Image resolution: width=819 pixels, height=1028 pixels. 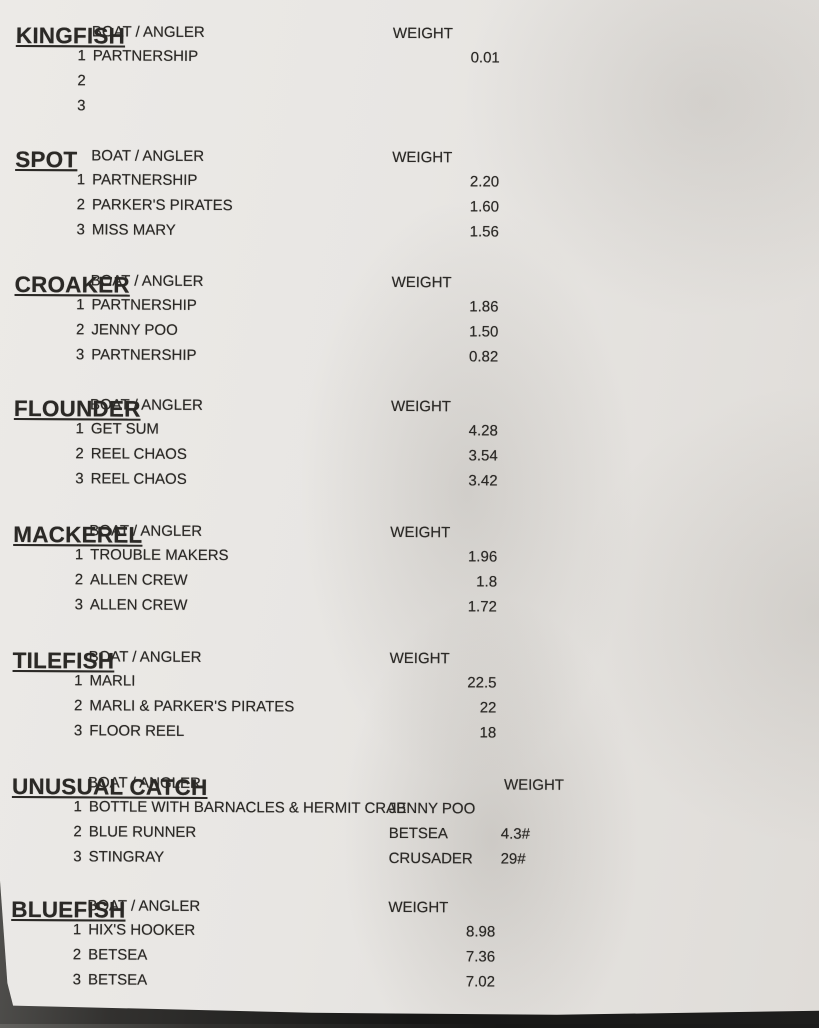 What do you see at coordinates (133, 230) in the screenshot?
I see `boat-name: MISS MARY` at bounding box center [133, 230].